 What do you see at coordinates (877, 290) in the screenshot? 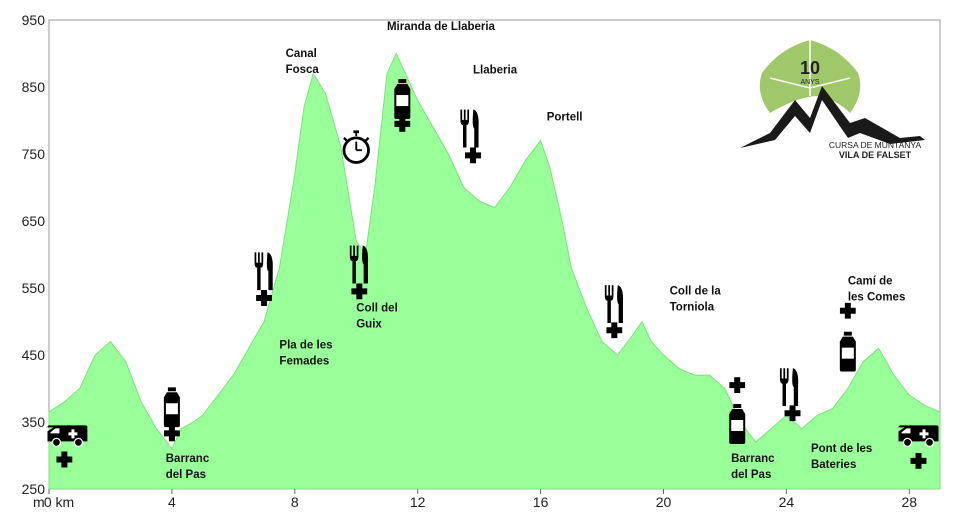
I see `place-label: Camí de les Comes` at bounding box center [877, 290].